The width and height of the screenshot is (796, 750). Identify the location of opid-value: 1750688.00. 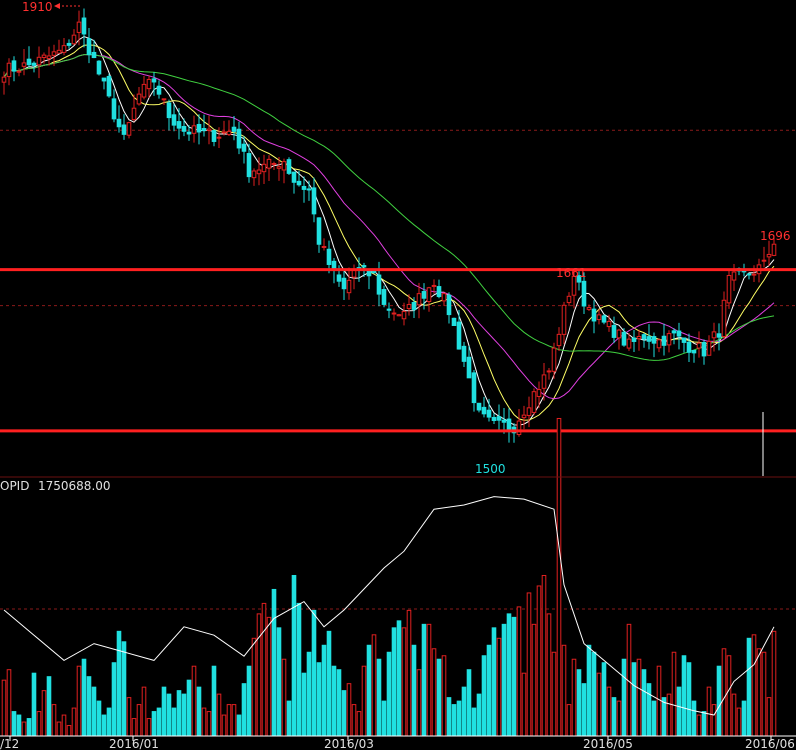
(74, 486).